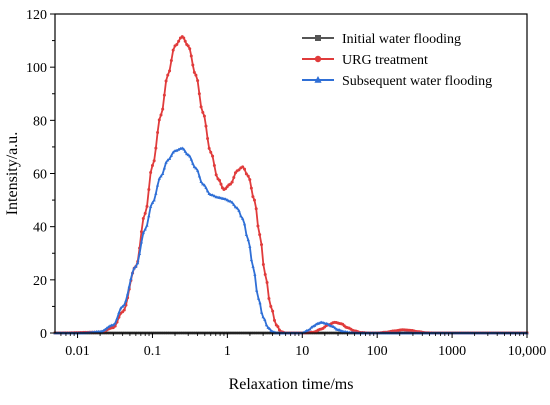 Image resolution: width=550 pixels, height=405 pixels. I want to click on x-tick-label: 100, so click(377, 351).